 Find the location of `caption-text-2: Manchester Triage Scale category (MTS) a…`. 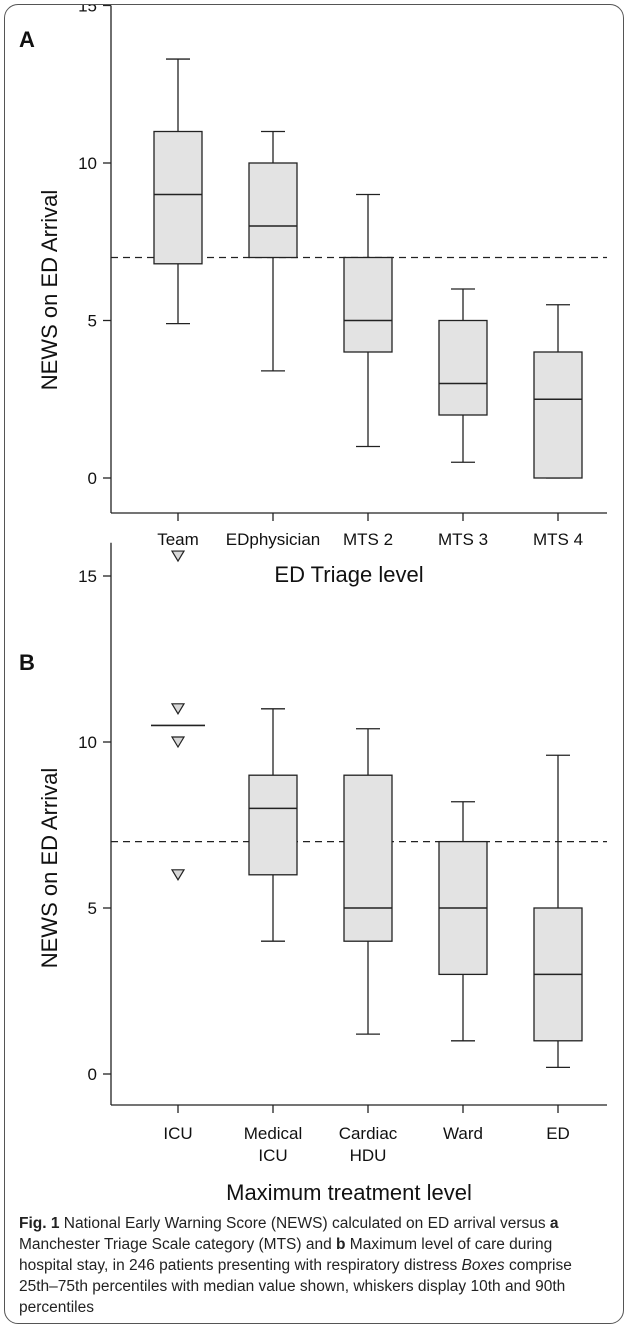

caption-text-2: Manchester Triage Scale category (MTS) a… is located at coordinates (178, 1244).